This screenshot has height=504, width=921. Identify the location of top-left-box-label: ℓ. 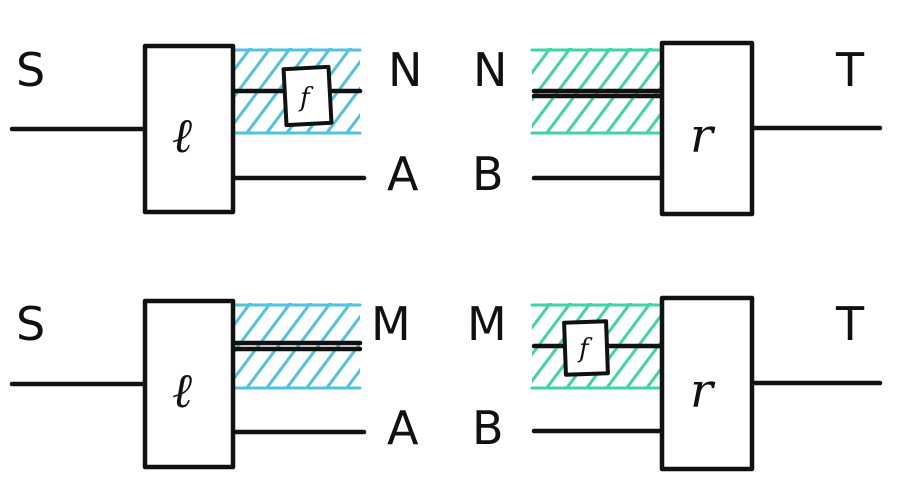
(182, 136).